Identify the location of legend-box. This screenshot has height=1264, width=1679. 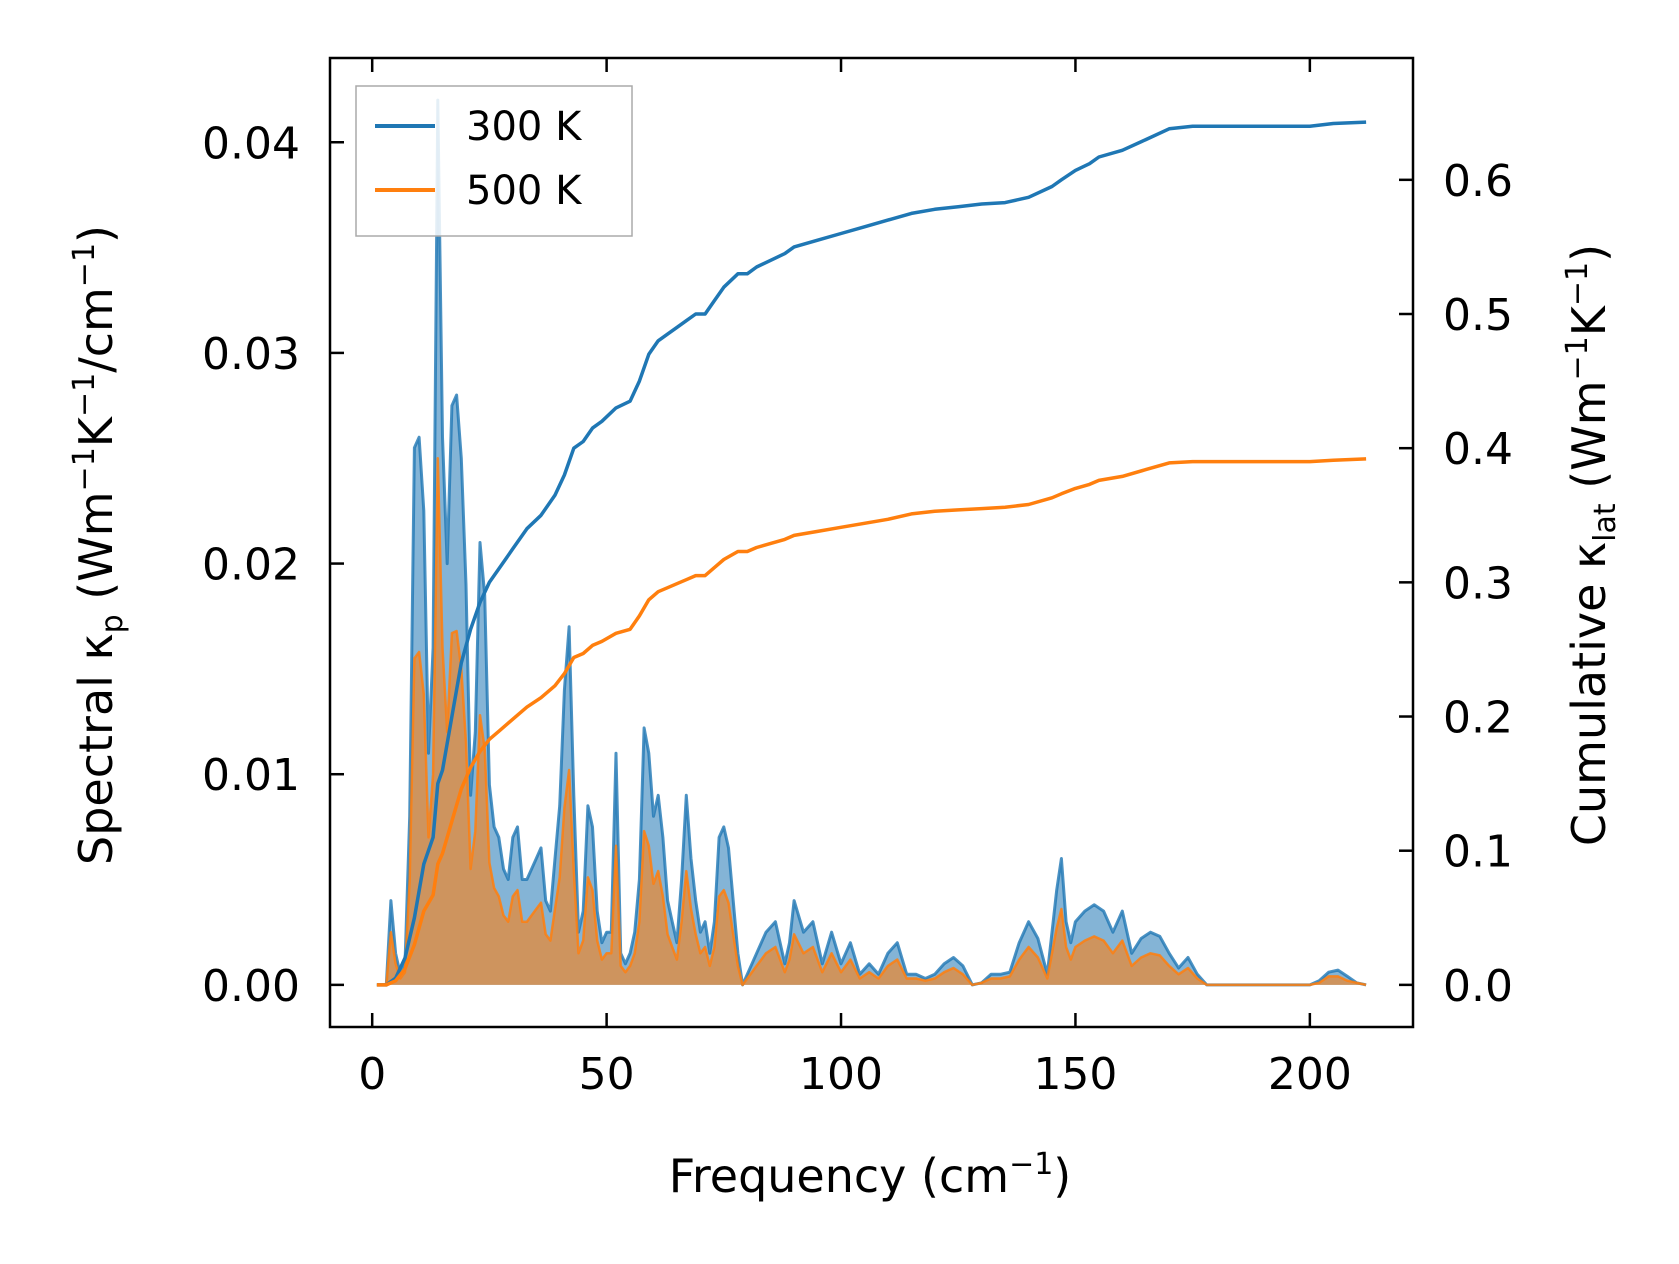
(494, 161).